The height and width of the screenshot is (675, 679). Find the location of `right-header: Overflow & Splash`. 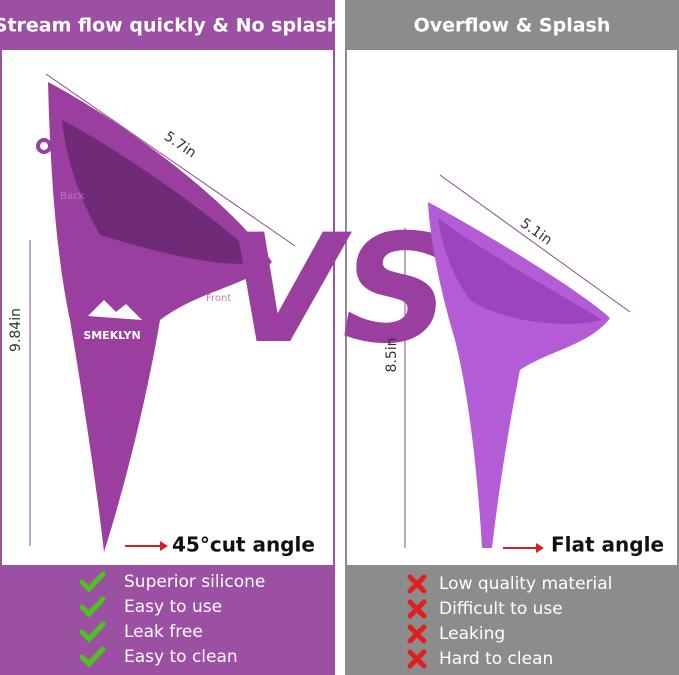

right-header: Overflow & Splash is located at coordinates (512, 26).